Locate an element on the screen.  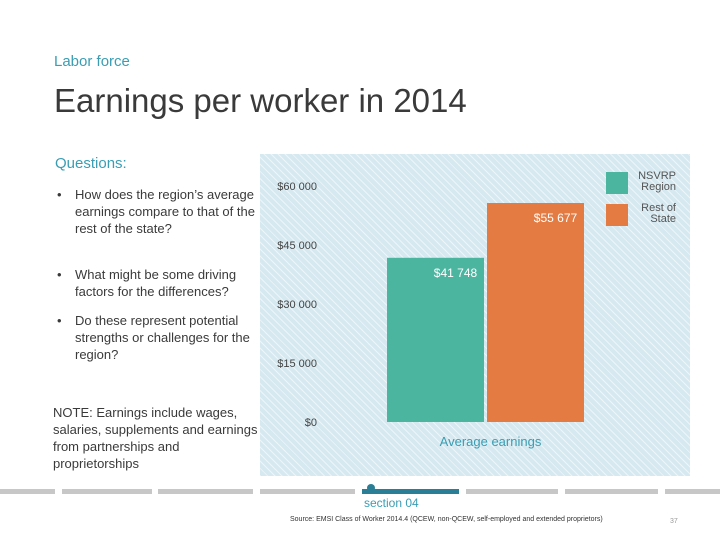
y-tick-label: $0 is located at coordinates (311, 423).